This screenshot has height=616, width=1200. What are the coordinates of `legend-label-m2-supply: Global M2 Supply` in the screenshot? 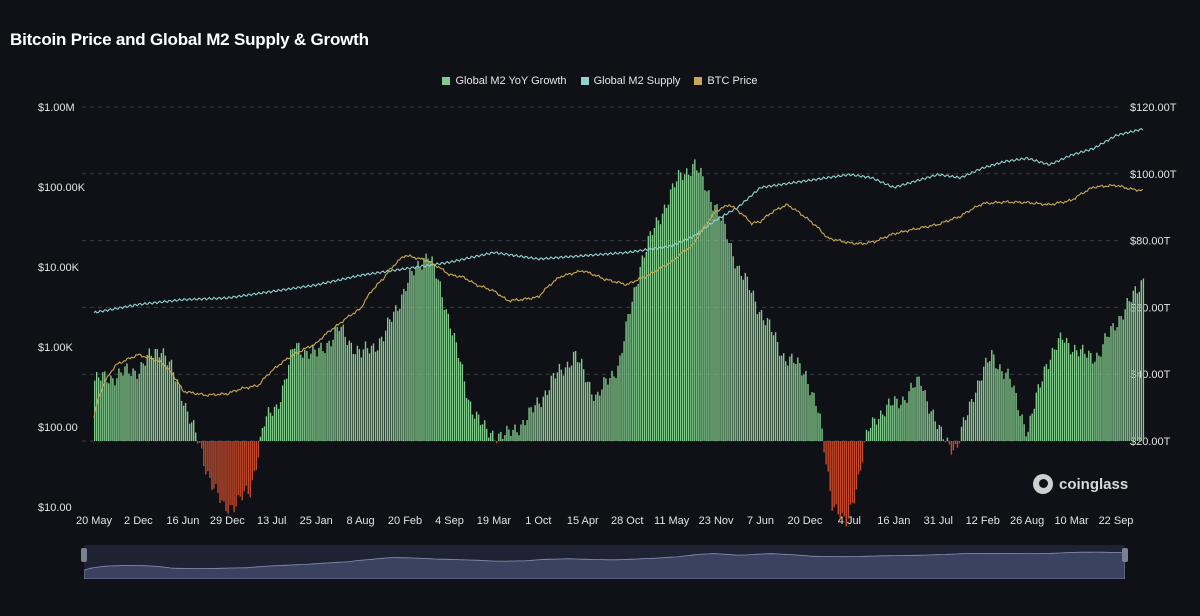 It's located at (637, 81).